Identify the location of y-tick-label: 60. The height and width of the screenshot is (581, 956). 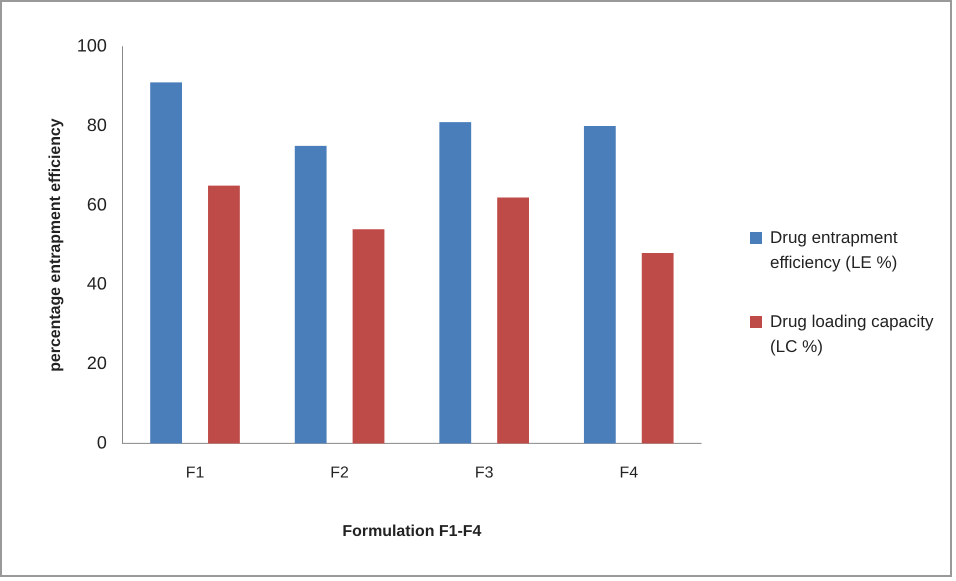
(96, 204).